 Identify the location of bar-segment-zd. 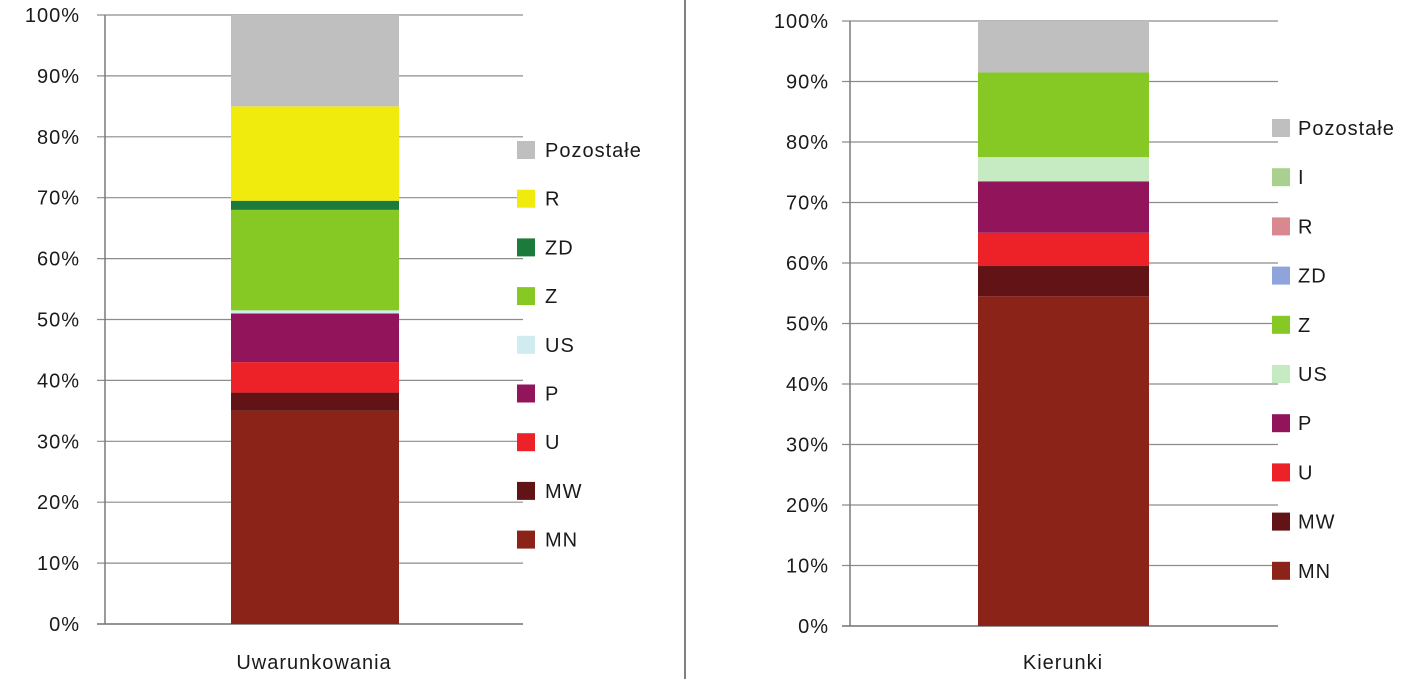
(315, 205).